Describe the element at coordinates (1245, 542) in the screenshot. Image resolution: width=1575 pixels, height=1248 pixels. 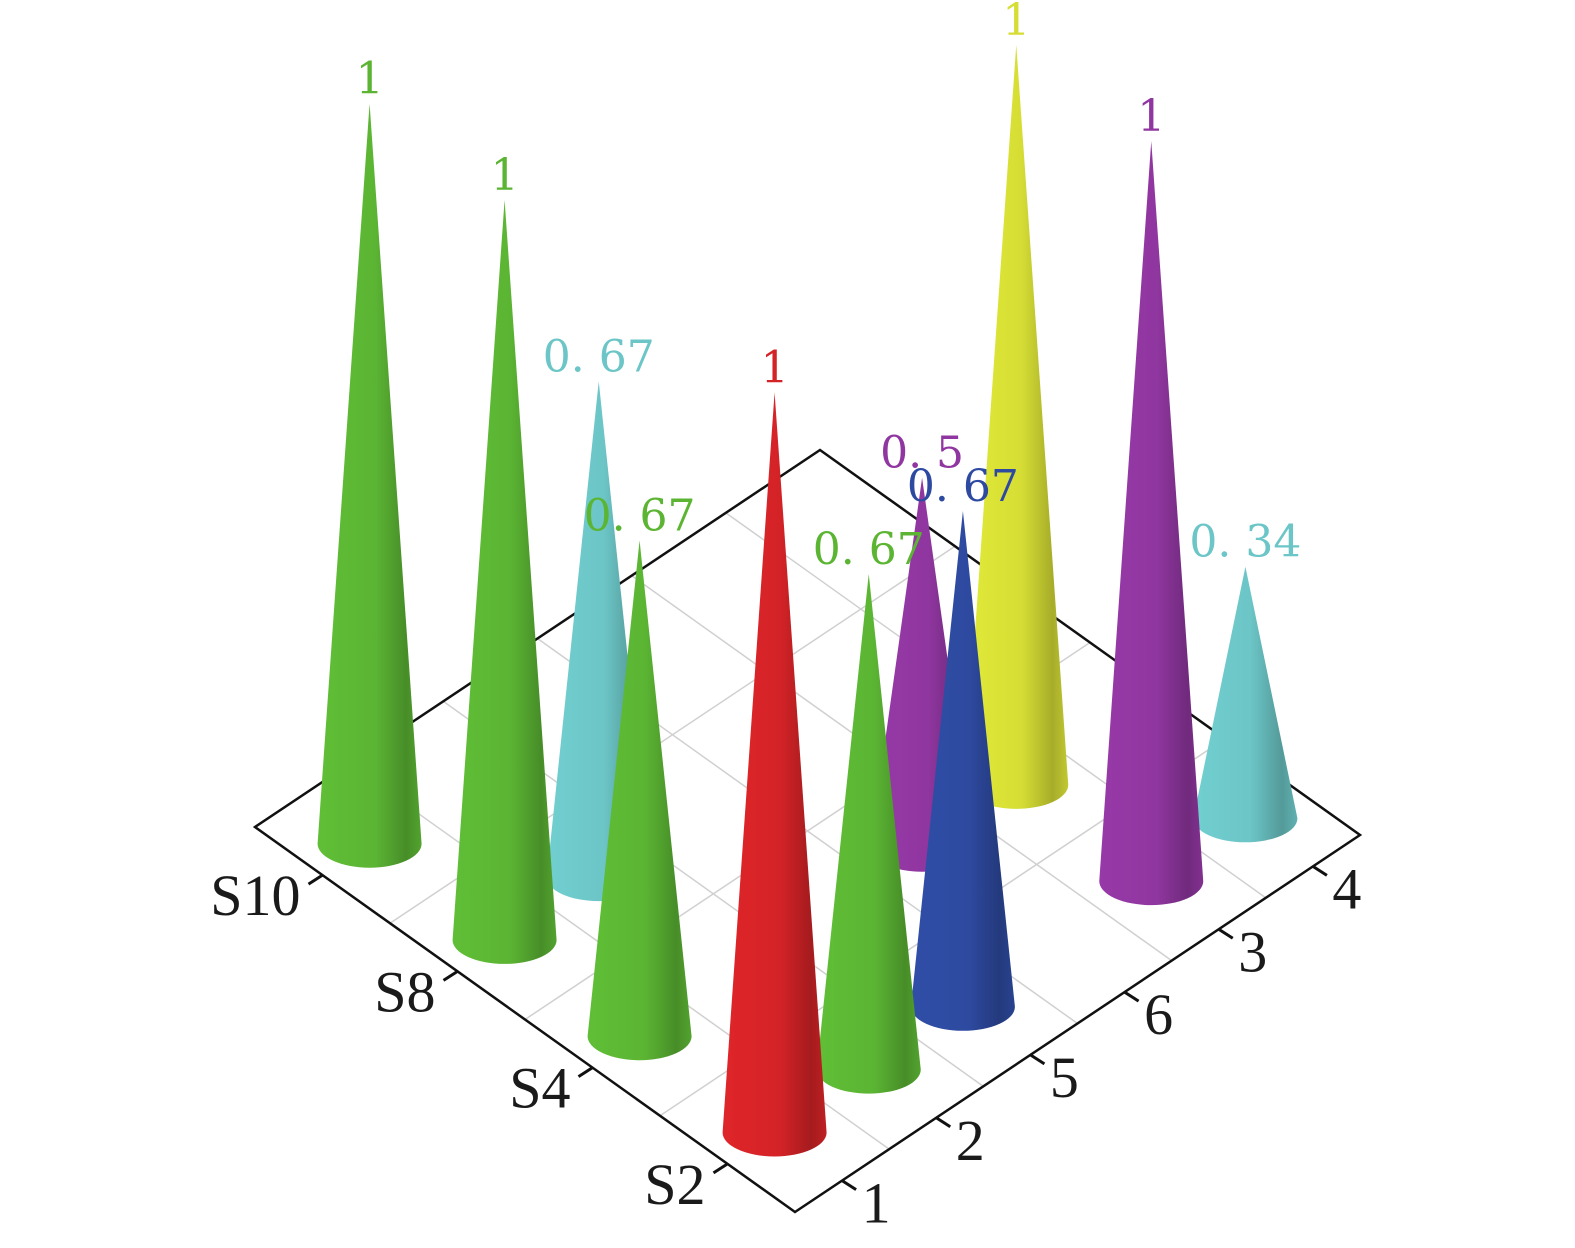
I see `cone-value-label: 0. 34` at that location.